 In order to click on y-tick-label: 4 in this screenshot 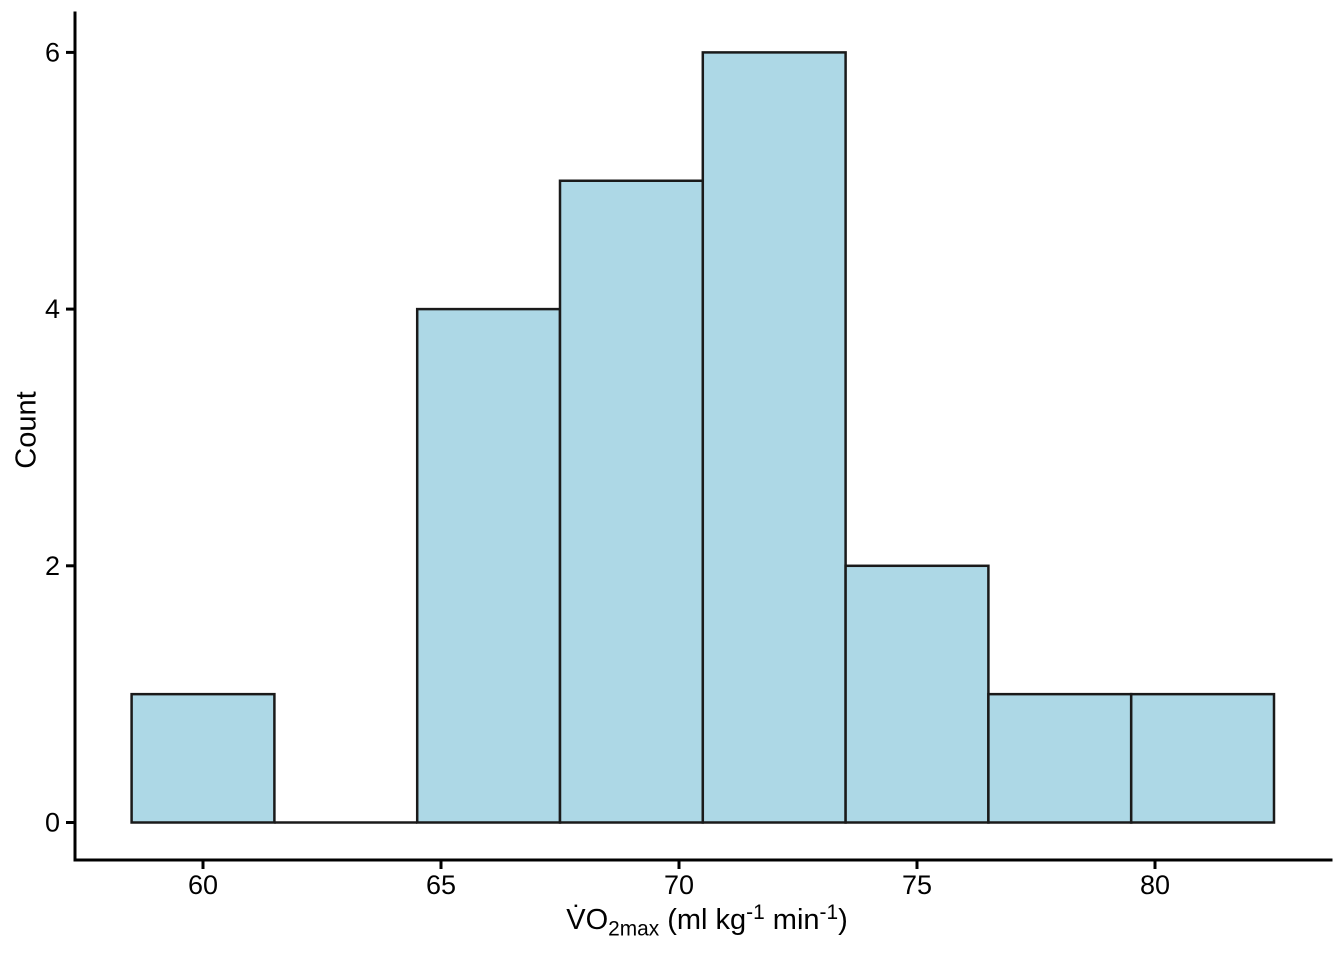, I will do `click(52, 309)`.